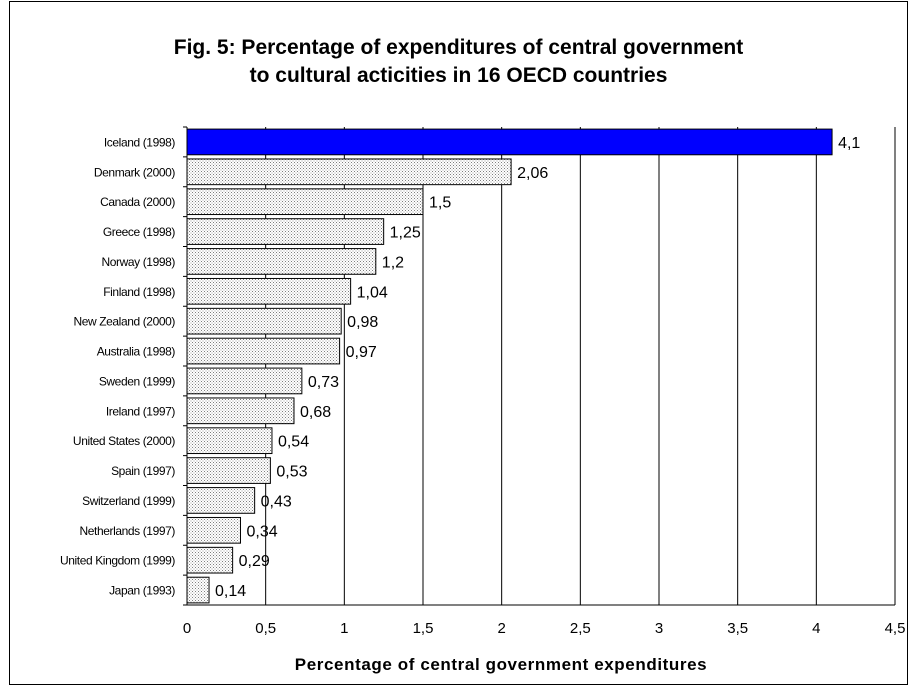 Image resolution: width=912 pixels, height=688 pixels. I want to click on category-label: Greece (1998), so click(139, 232).